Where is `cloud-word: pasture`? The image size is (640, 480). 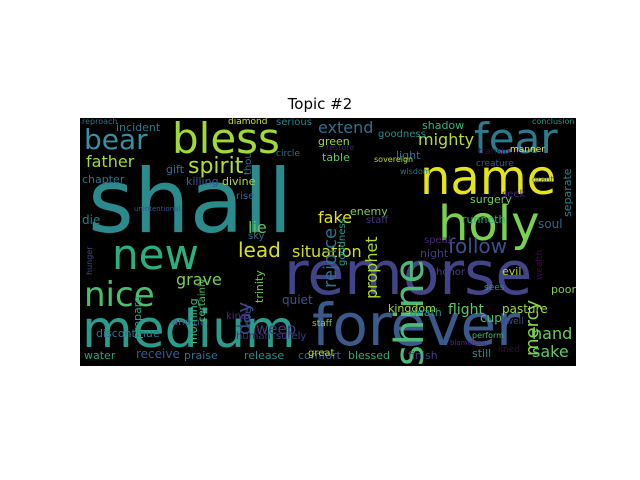 cloud-word: pasture is located at coordinates (525, 309).